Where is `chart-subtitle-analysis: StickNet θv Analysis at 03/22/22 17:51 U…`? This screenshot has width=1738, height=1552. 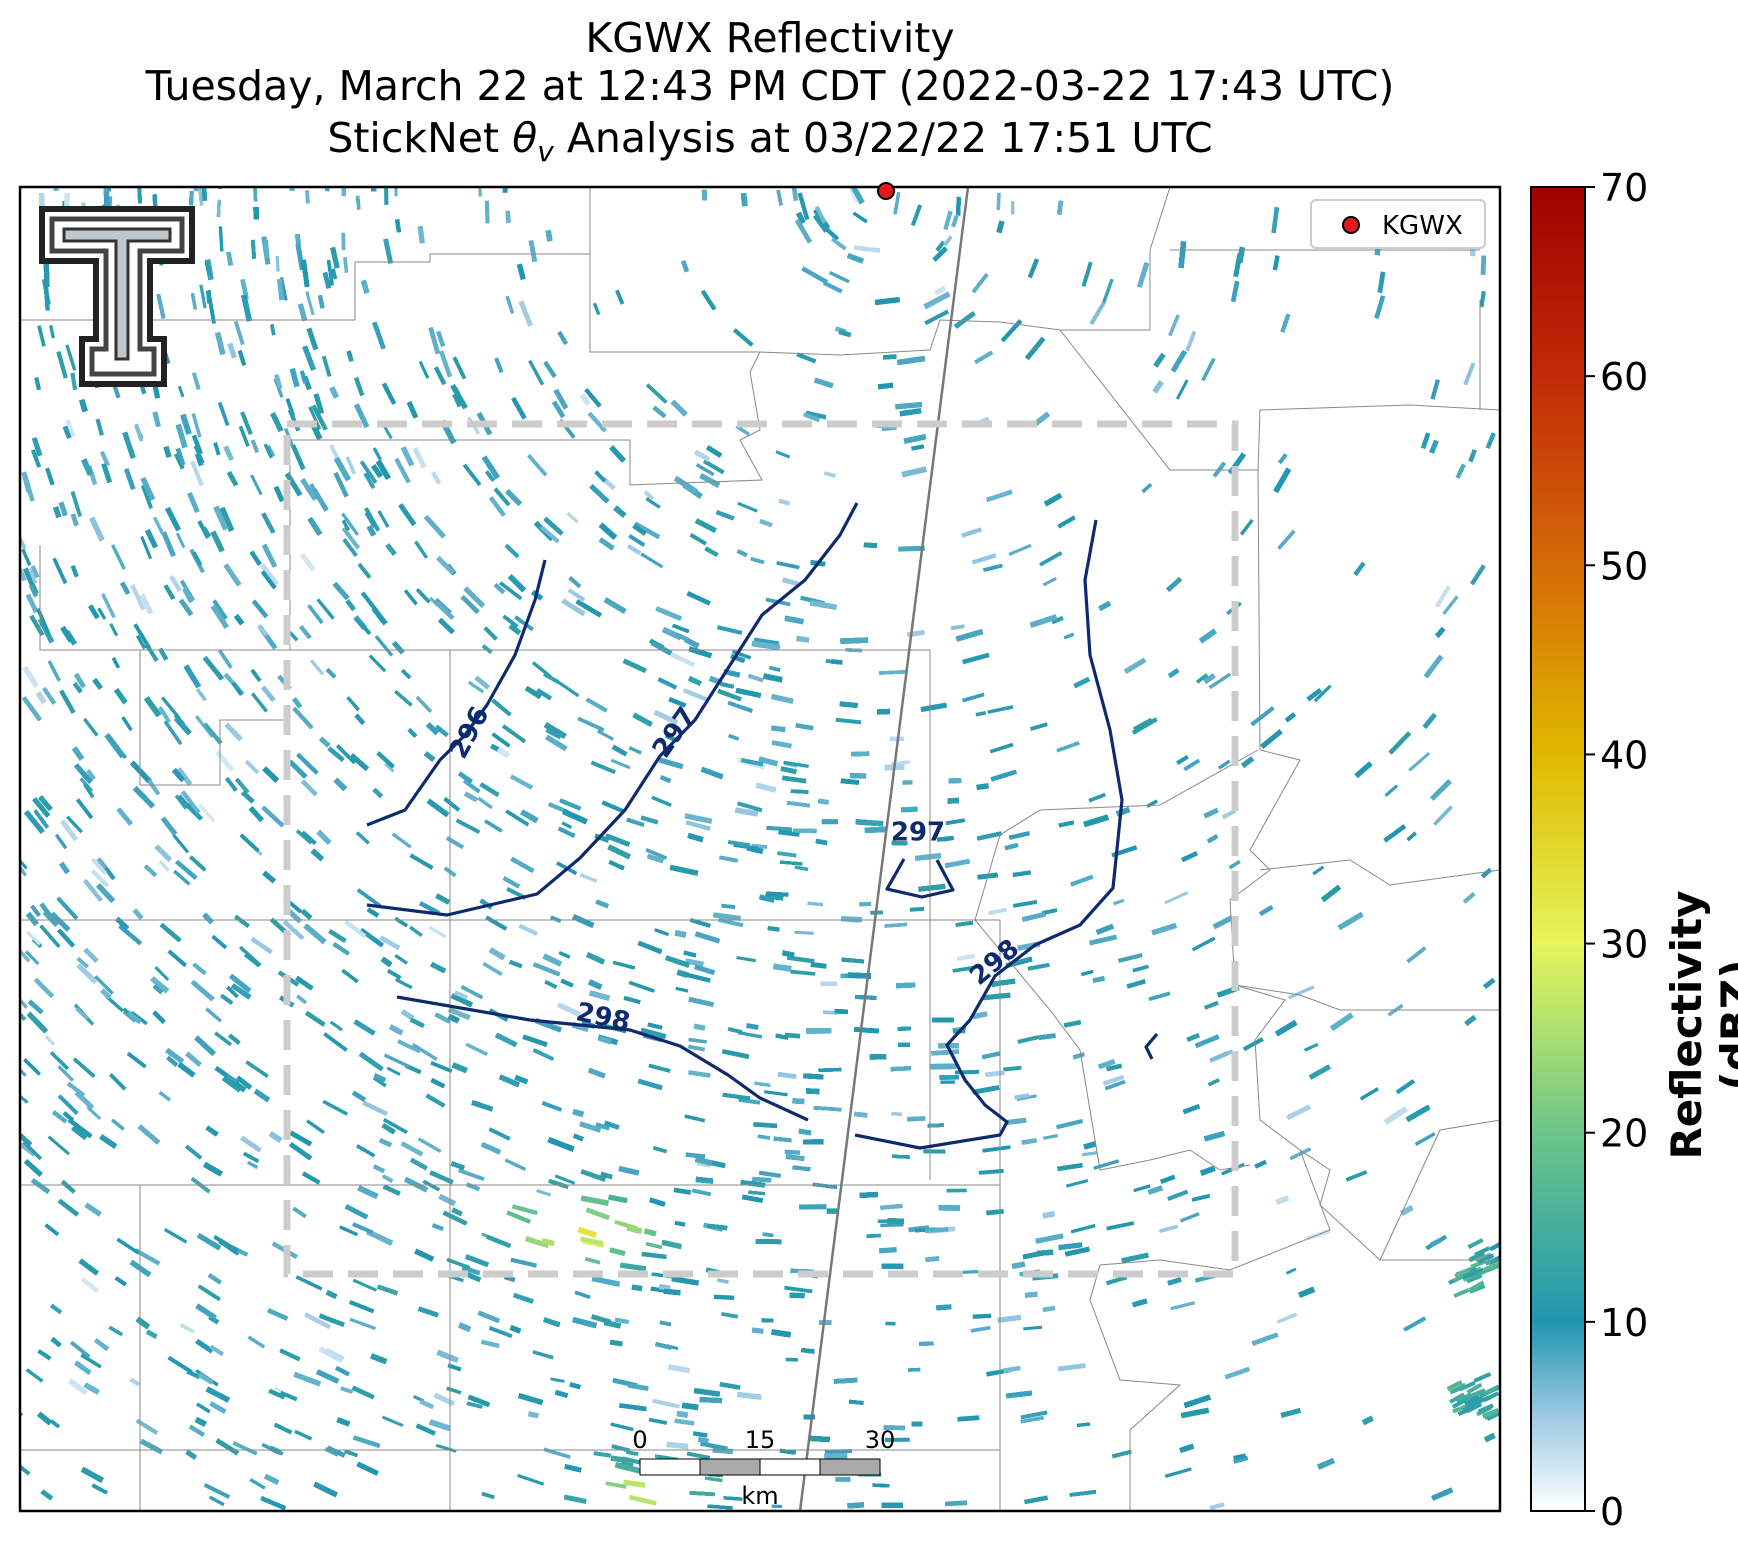
chart-subtitle-analysis: StickNet θv Analysis at 03/22/22 17:51 U… is located at coordinates (770, 141).